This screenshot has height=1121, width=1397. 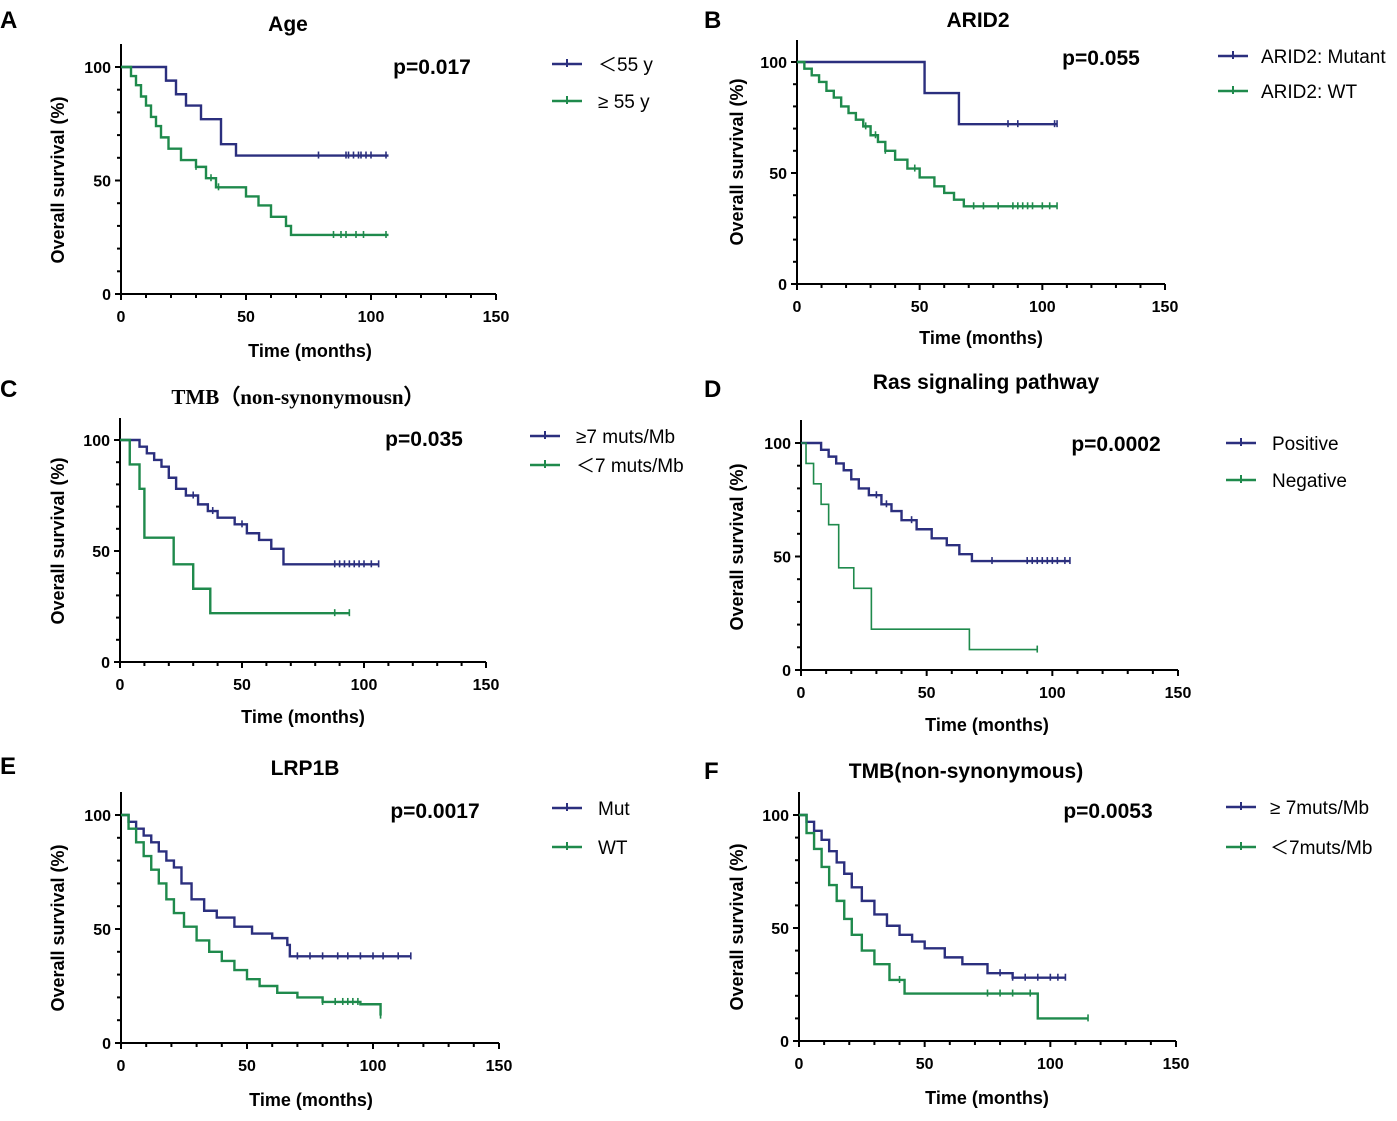 I want to click on legend: ≥7 muts/Mb ＜7 muts/Mb, so click(x=607, y=452).